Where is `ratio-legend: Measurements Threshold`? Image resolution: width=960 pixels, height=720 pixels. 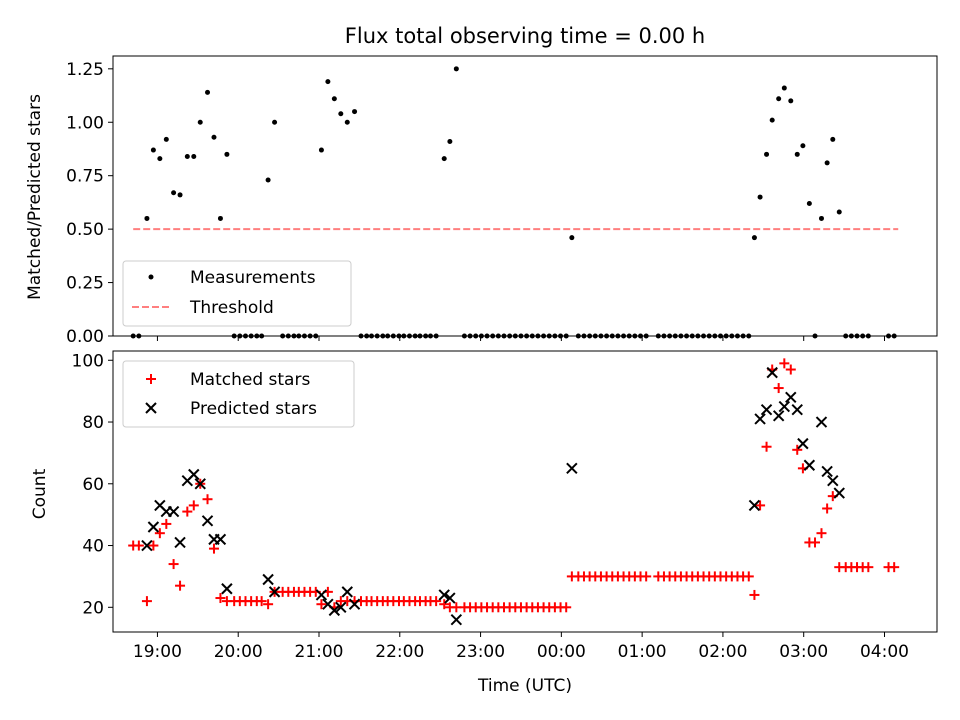 ratio-legend: Measurements Threshold is located at coordinates (237, 293).